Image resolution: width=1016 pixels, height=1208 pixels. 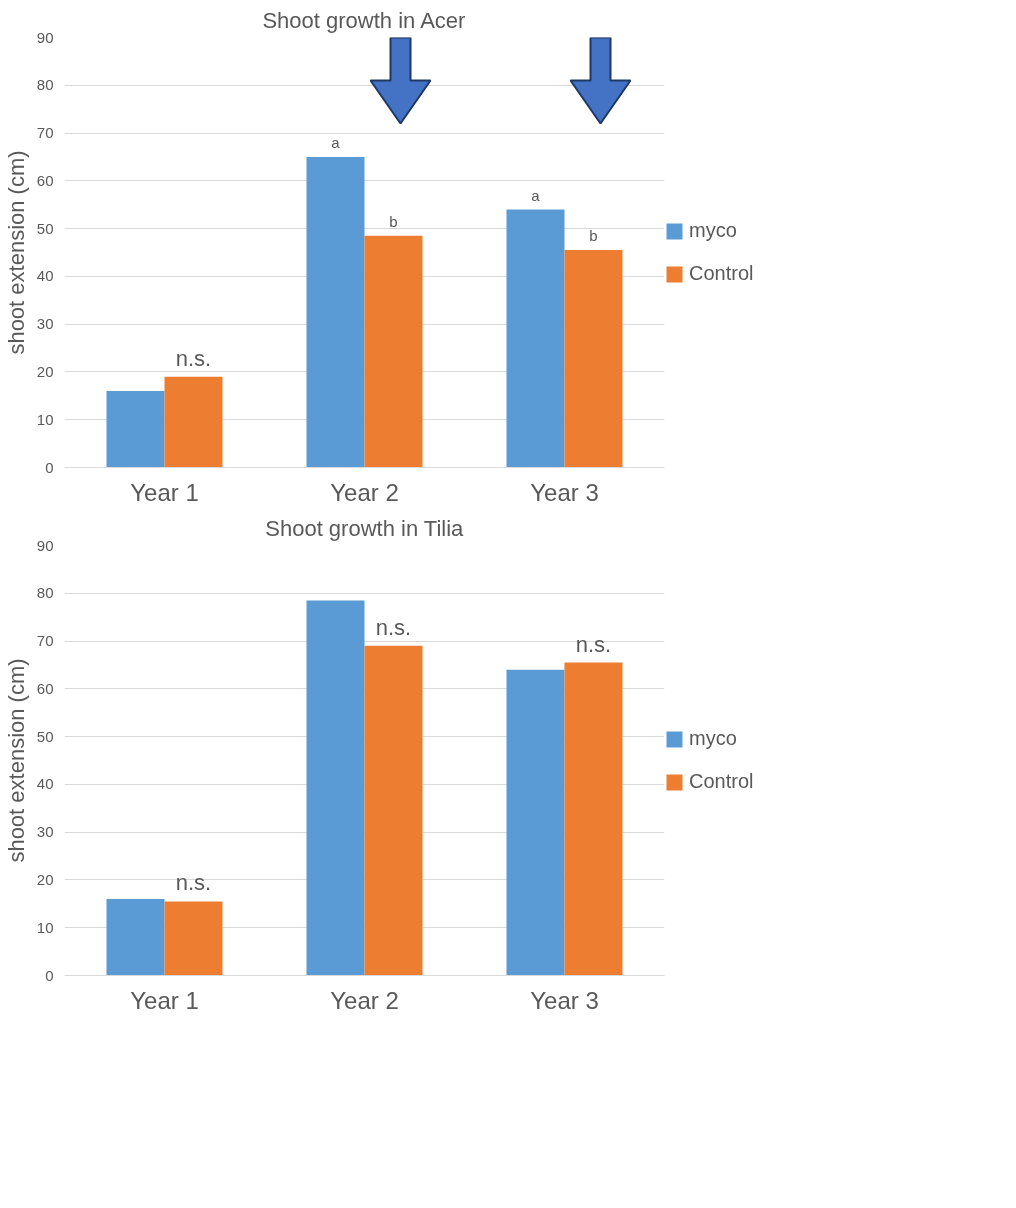 What do you see at coordinates (364, 20) in the screenshot?
I see `chart-title: Shoot growth in Acer` at bounding box center [364, 20].